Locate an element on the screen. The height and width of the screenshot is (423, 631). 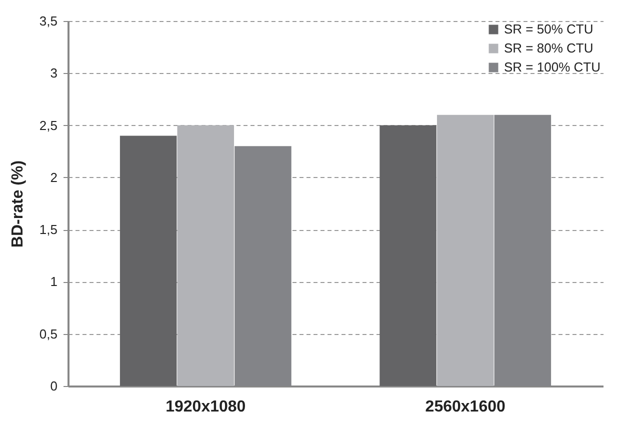
y-tick-label: 1,5 is located at coordinates (48, 230).